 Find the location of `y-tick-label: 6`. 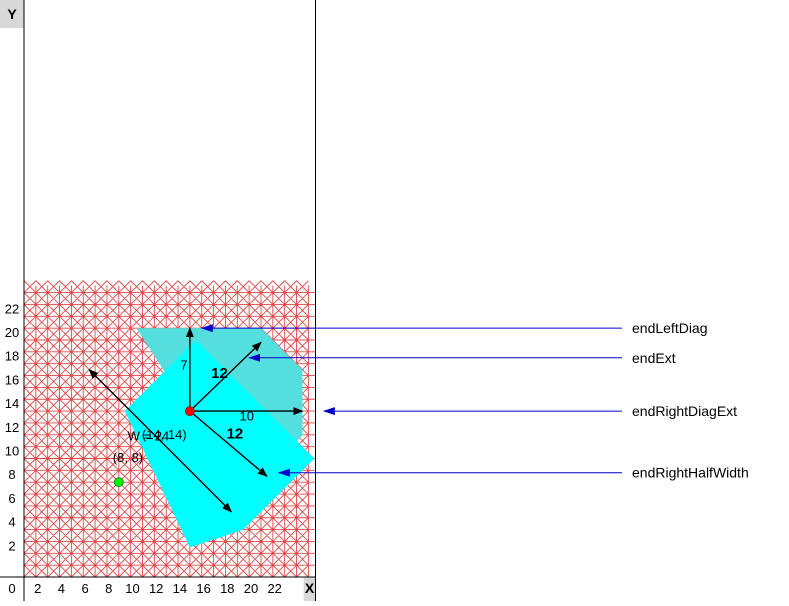

y-tick-label: 6 is located at coordinates (11, 498).